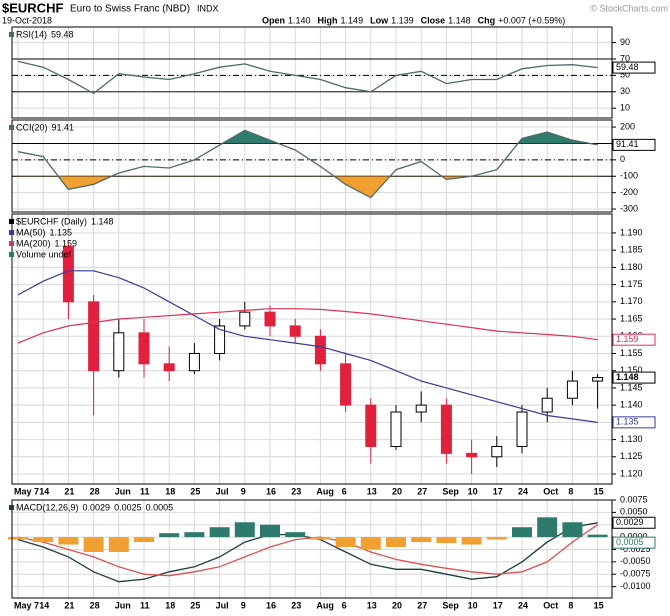  Describe the element at coordinates (271, 605) in the screenshot. I see `x-tick-label: 16` at that location.